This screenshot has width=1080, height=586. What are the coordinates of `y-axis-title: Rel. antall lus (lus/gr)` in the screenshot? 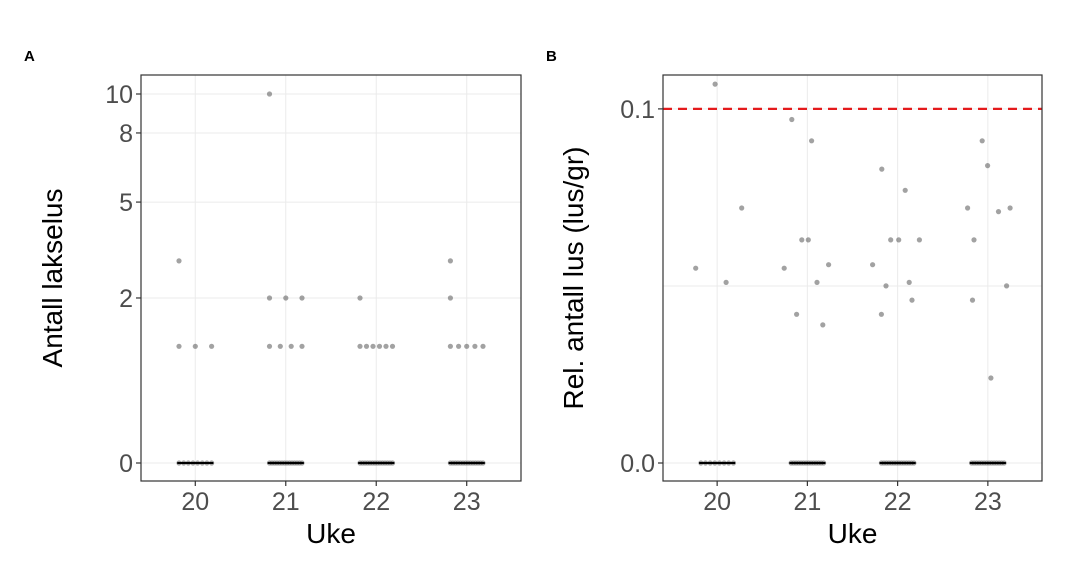 It's located at (573, 278).